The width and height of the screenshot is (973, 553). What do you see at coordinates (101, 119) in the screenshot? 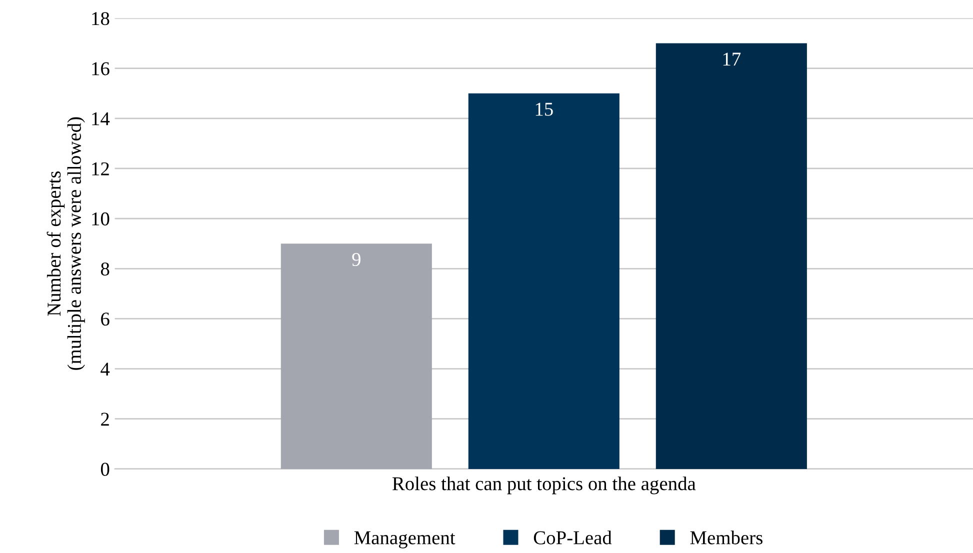
I see `y-tick-label: 14` at bounding box center [101, 119].